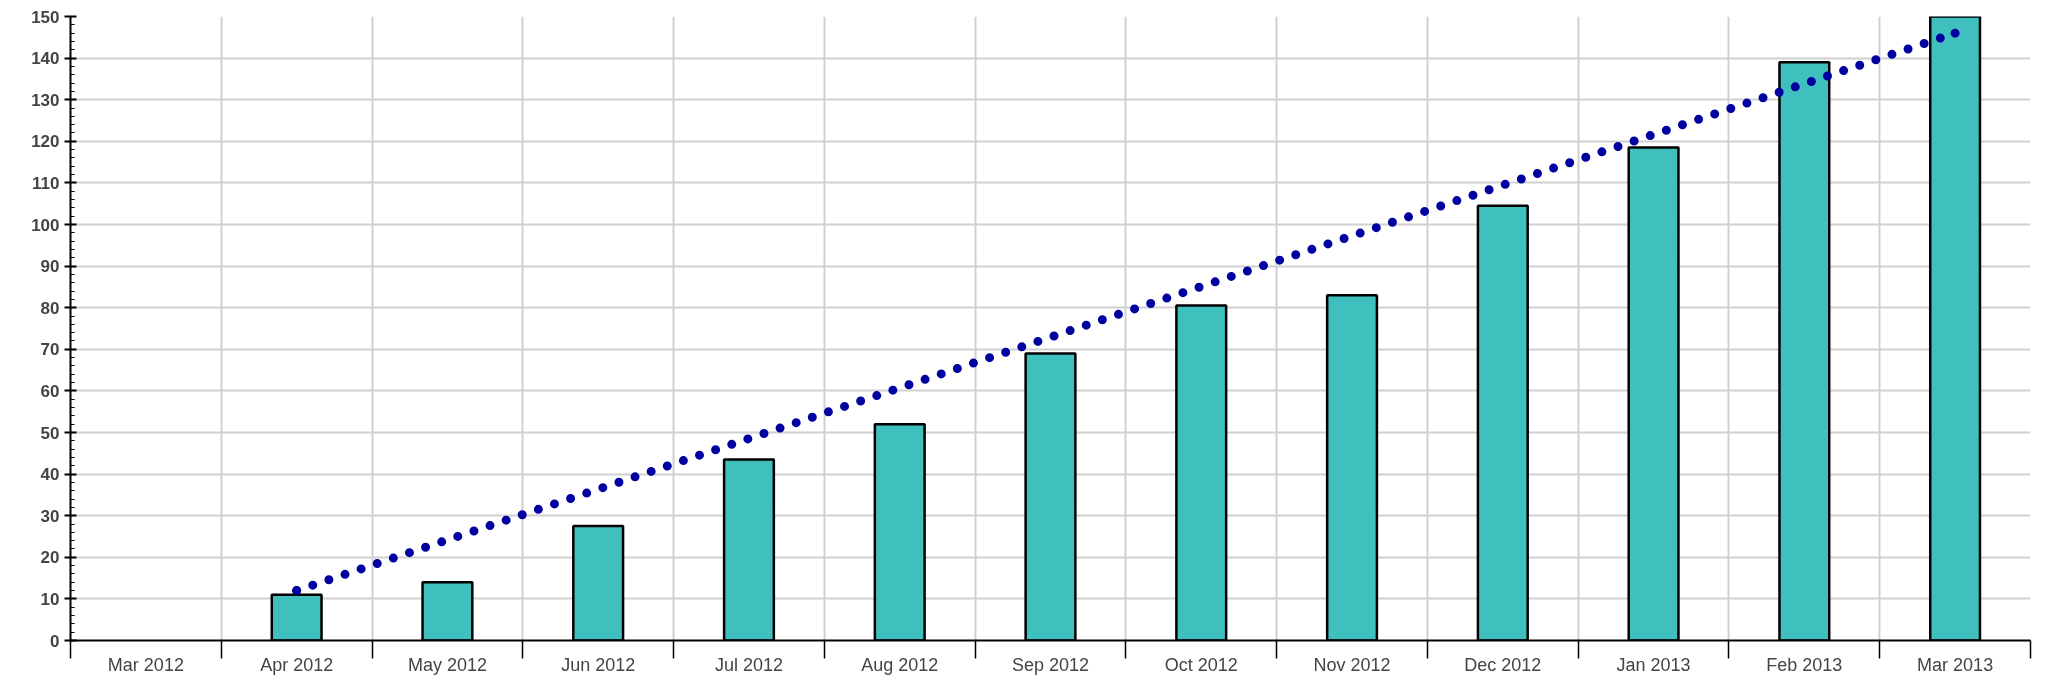 This screenshot has height=694, width=2054. Describe the element at coordinates (1352, 664) in the screenshot. I see `x-tick-label: Nov 2012` at that location.